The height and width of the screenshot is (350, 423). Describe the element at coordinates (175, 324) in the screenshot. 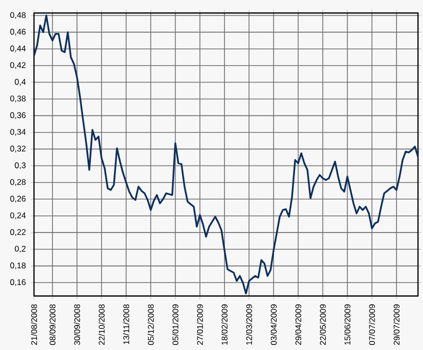

I see `x-tick-label: 05/01/2009` at that location.